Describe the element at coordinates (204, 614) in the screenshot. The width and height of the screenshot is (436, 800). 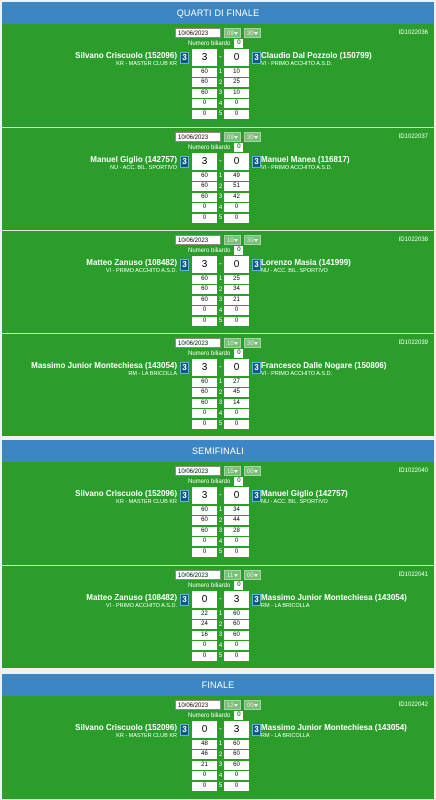
I see `set-p1-input: 22` at that location.